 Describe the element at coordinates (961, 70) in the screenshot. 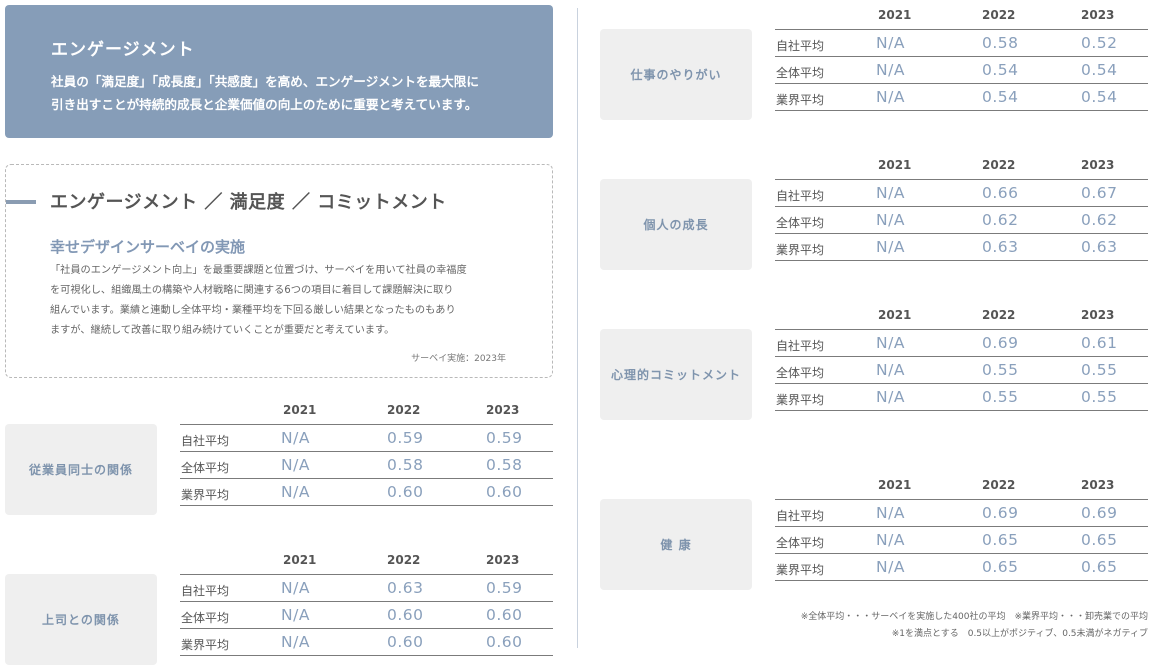

I see `score-row: 全体平均 N/A 0.54 0.54` at that location.